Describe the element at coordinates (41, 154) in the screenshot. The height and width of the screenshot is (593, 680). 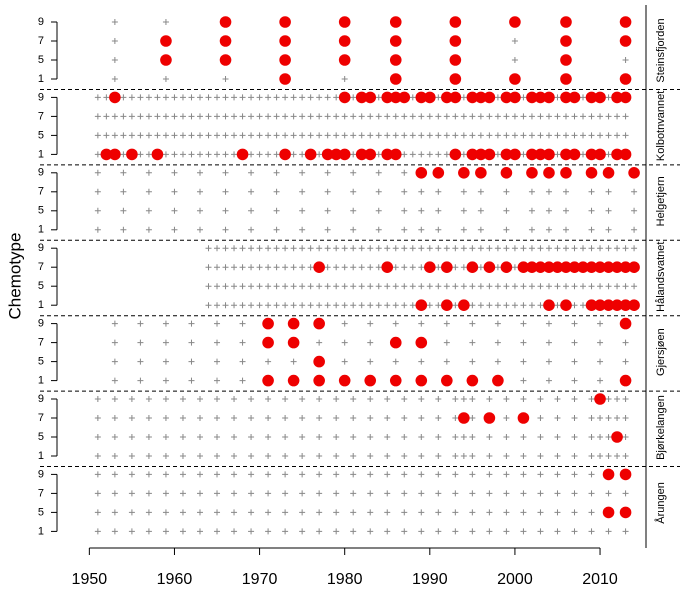
I see `y-tick-label: 1` at that location.